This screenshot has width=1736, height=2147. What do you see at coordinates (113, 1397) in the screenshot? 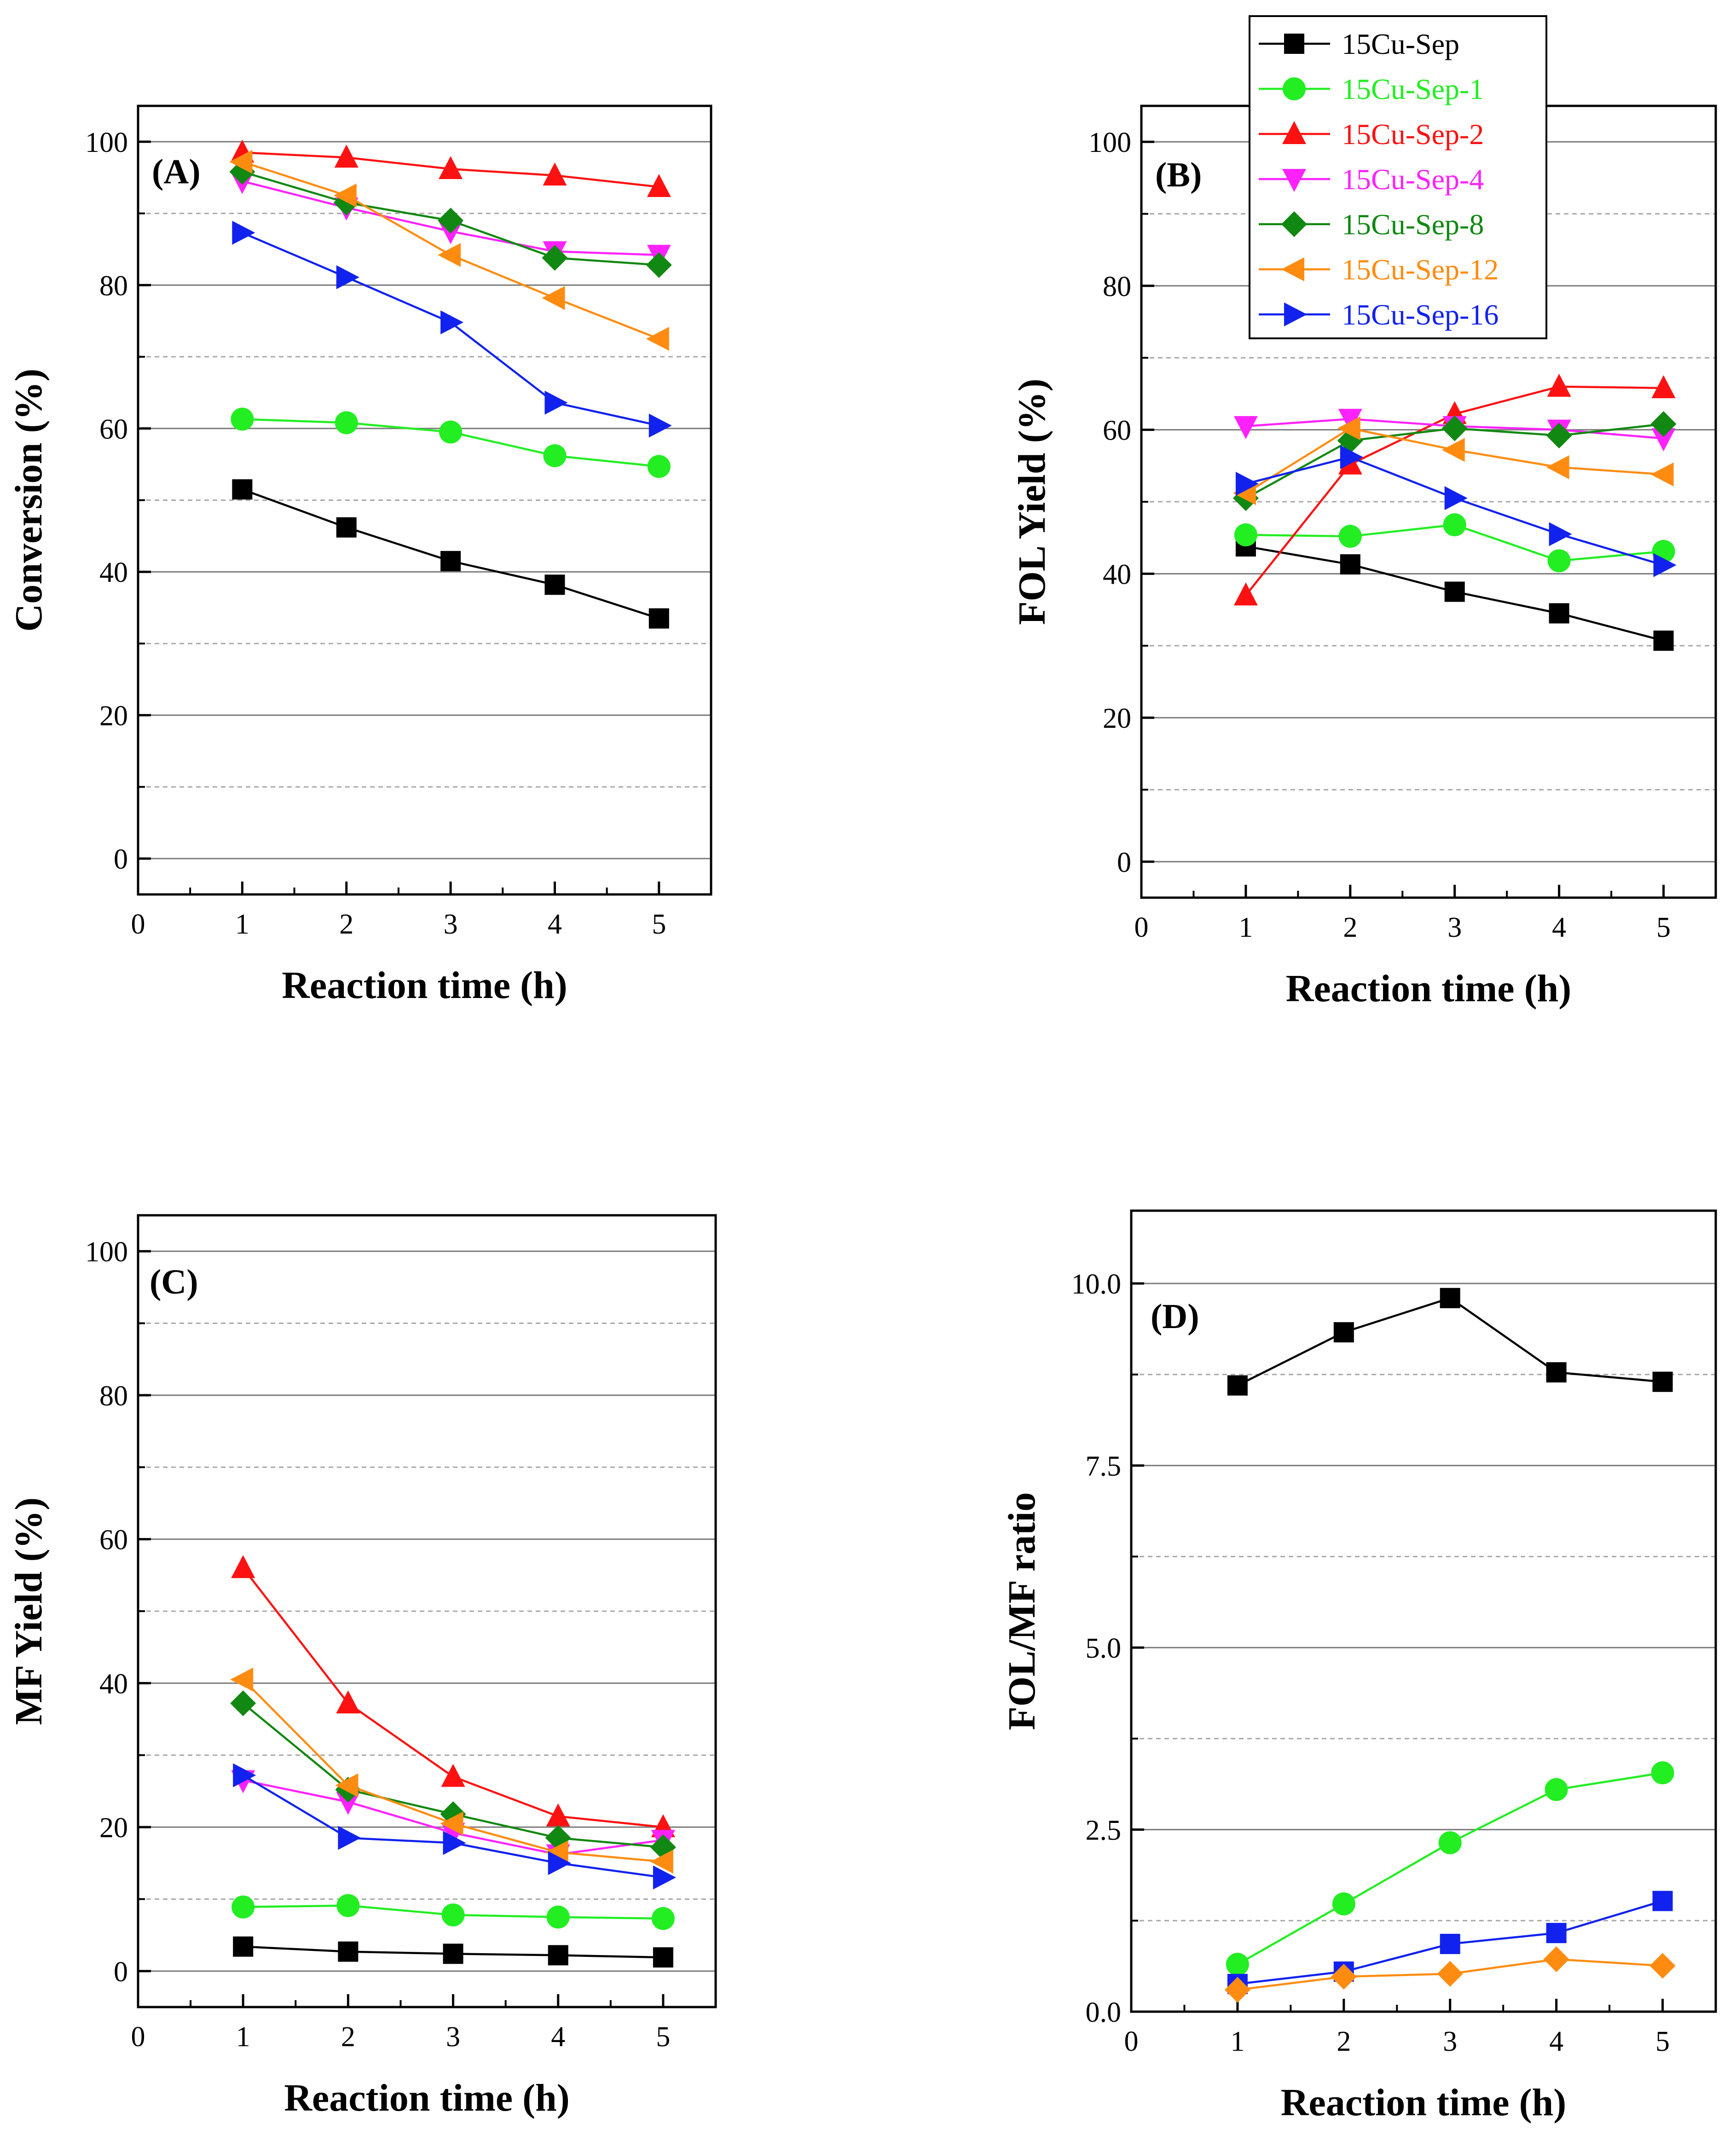
I see `y-tick-label: 80` at bounding box center [113, 1397].